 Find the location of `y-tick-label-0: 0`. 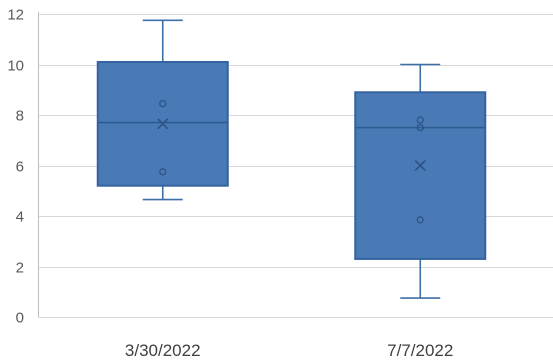

y-tick-label-0: 0 is located at coordinates (20, 318).